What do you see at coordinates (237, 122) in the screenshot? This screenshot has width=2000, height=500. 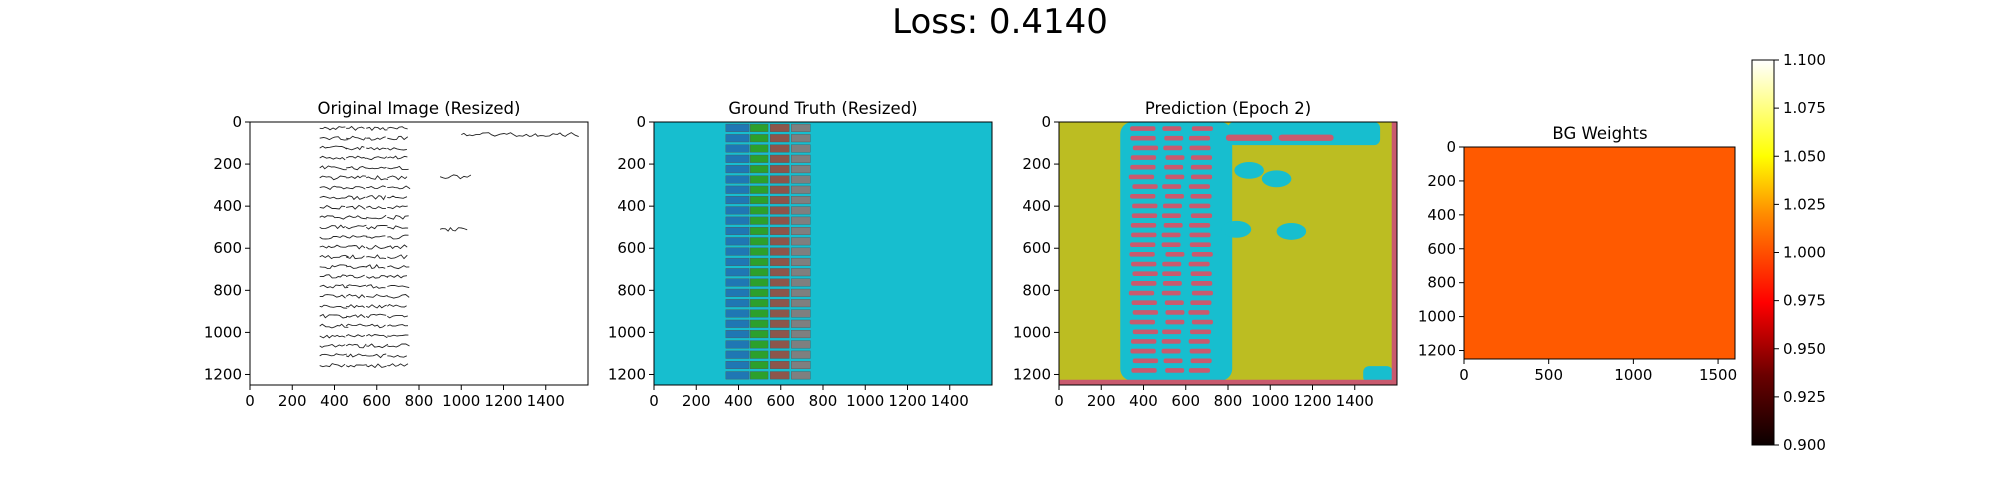 I see `y-tick-label: 0` at bounding box center [237, 122].